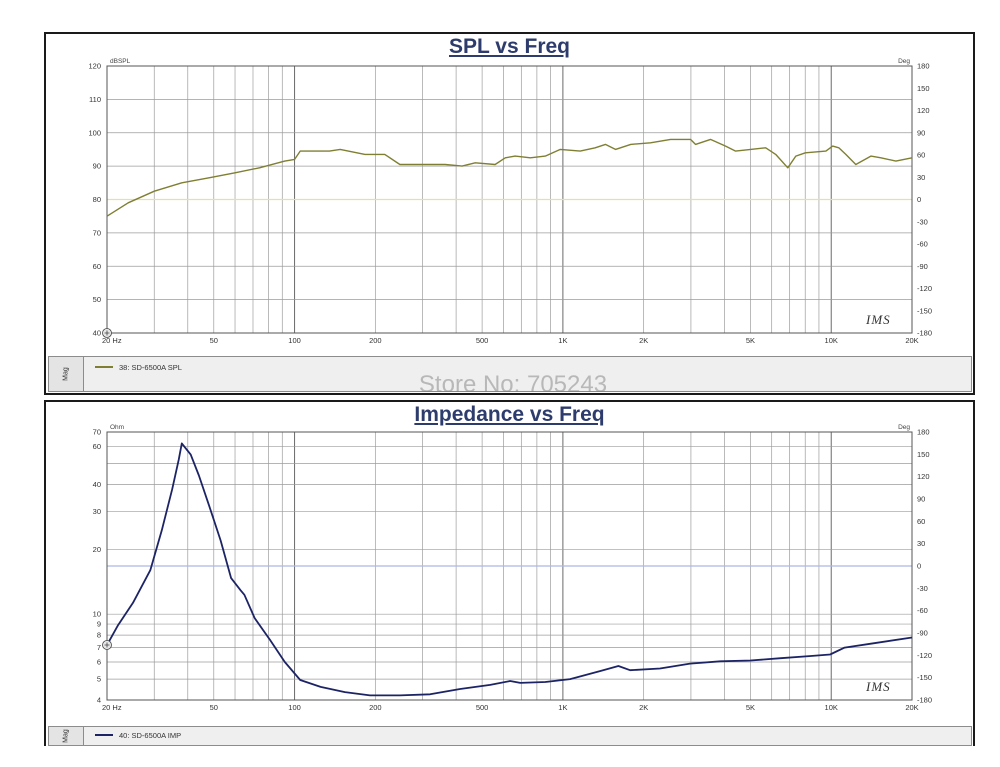 The image size is (1000, 767). What do you see at coordinates (95, 99) in the screenshot?
I see `y-tick-label: 110` at bounding box center [95, 99].